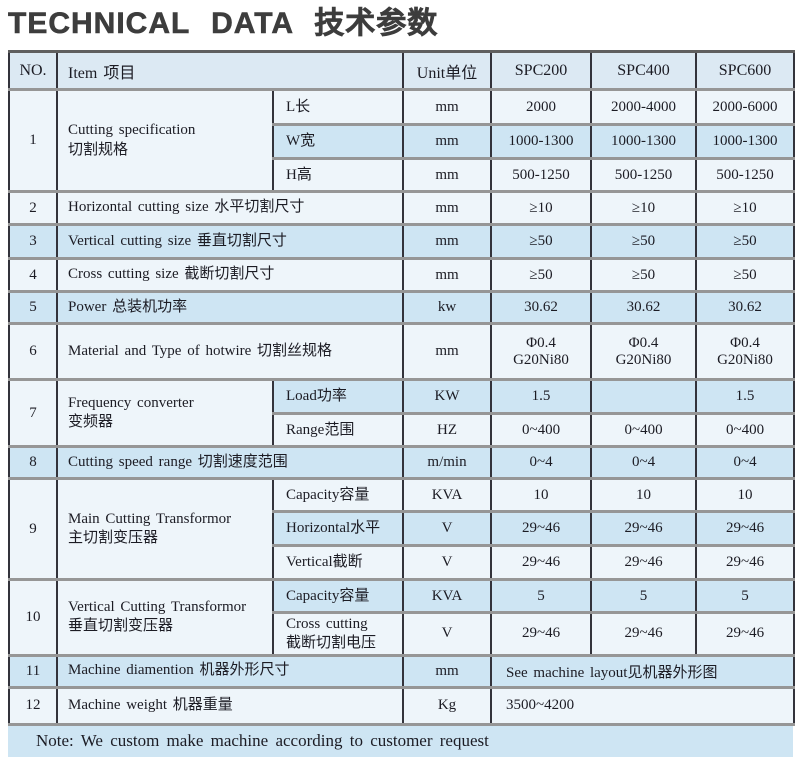 The width and height of the screenshot is (800, 771). I want to click on row12-value: 3500~4200, so click(642, 705).